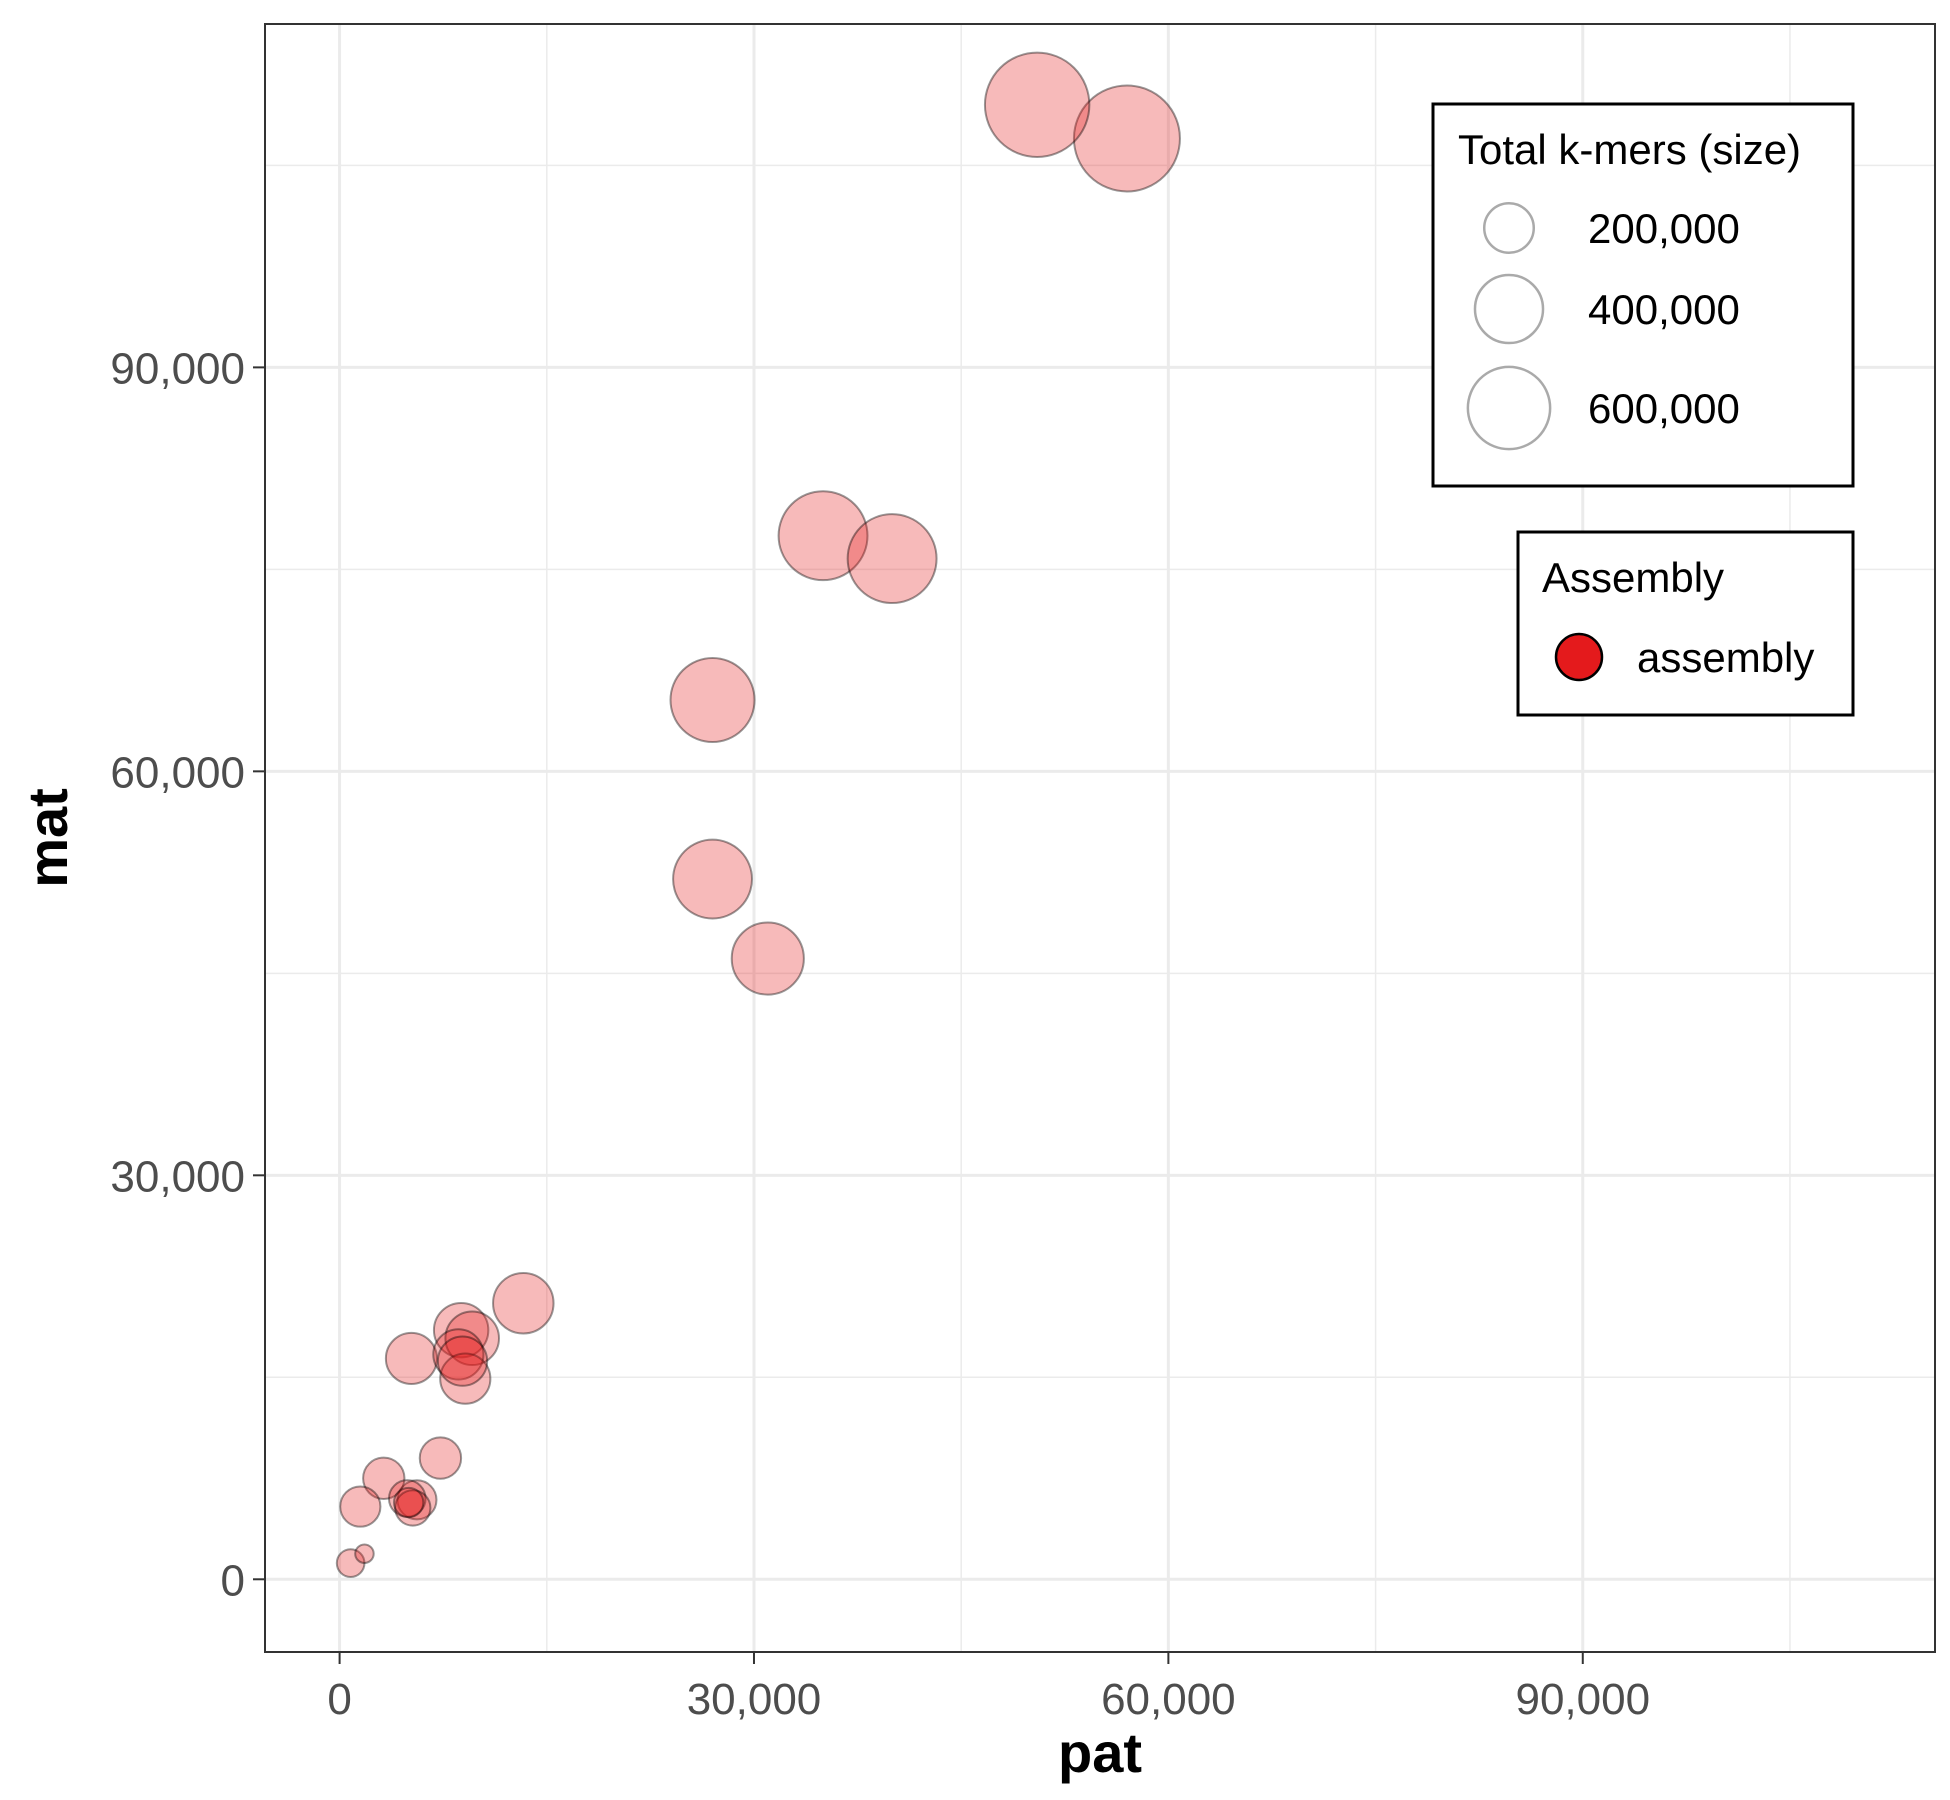 The height and width of the screenshot is (1800, 1950). I want to click on size-legend-box, so click(1643, 295).